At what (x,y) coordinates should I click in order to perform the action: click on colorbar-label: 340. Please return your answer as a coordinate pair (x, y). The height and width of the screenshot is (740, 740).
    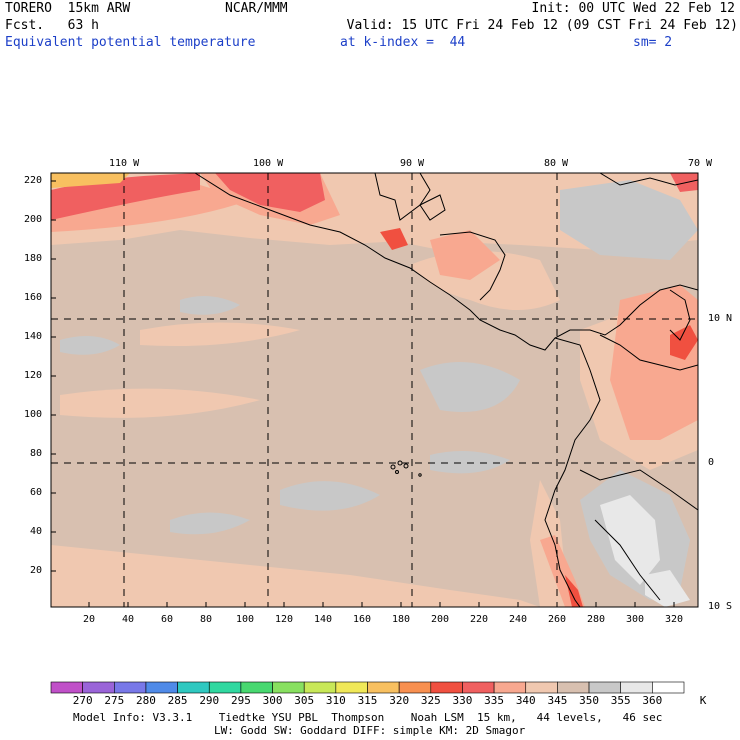
    Looking at the image, I should click on (525, 700).